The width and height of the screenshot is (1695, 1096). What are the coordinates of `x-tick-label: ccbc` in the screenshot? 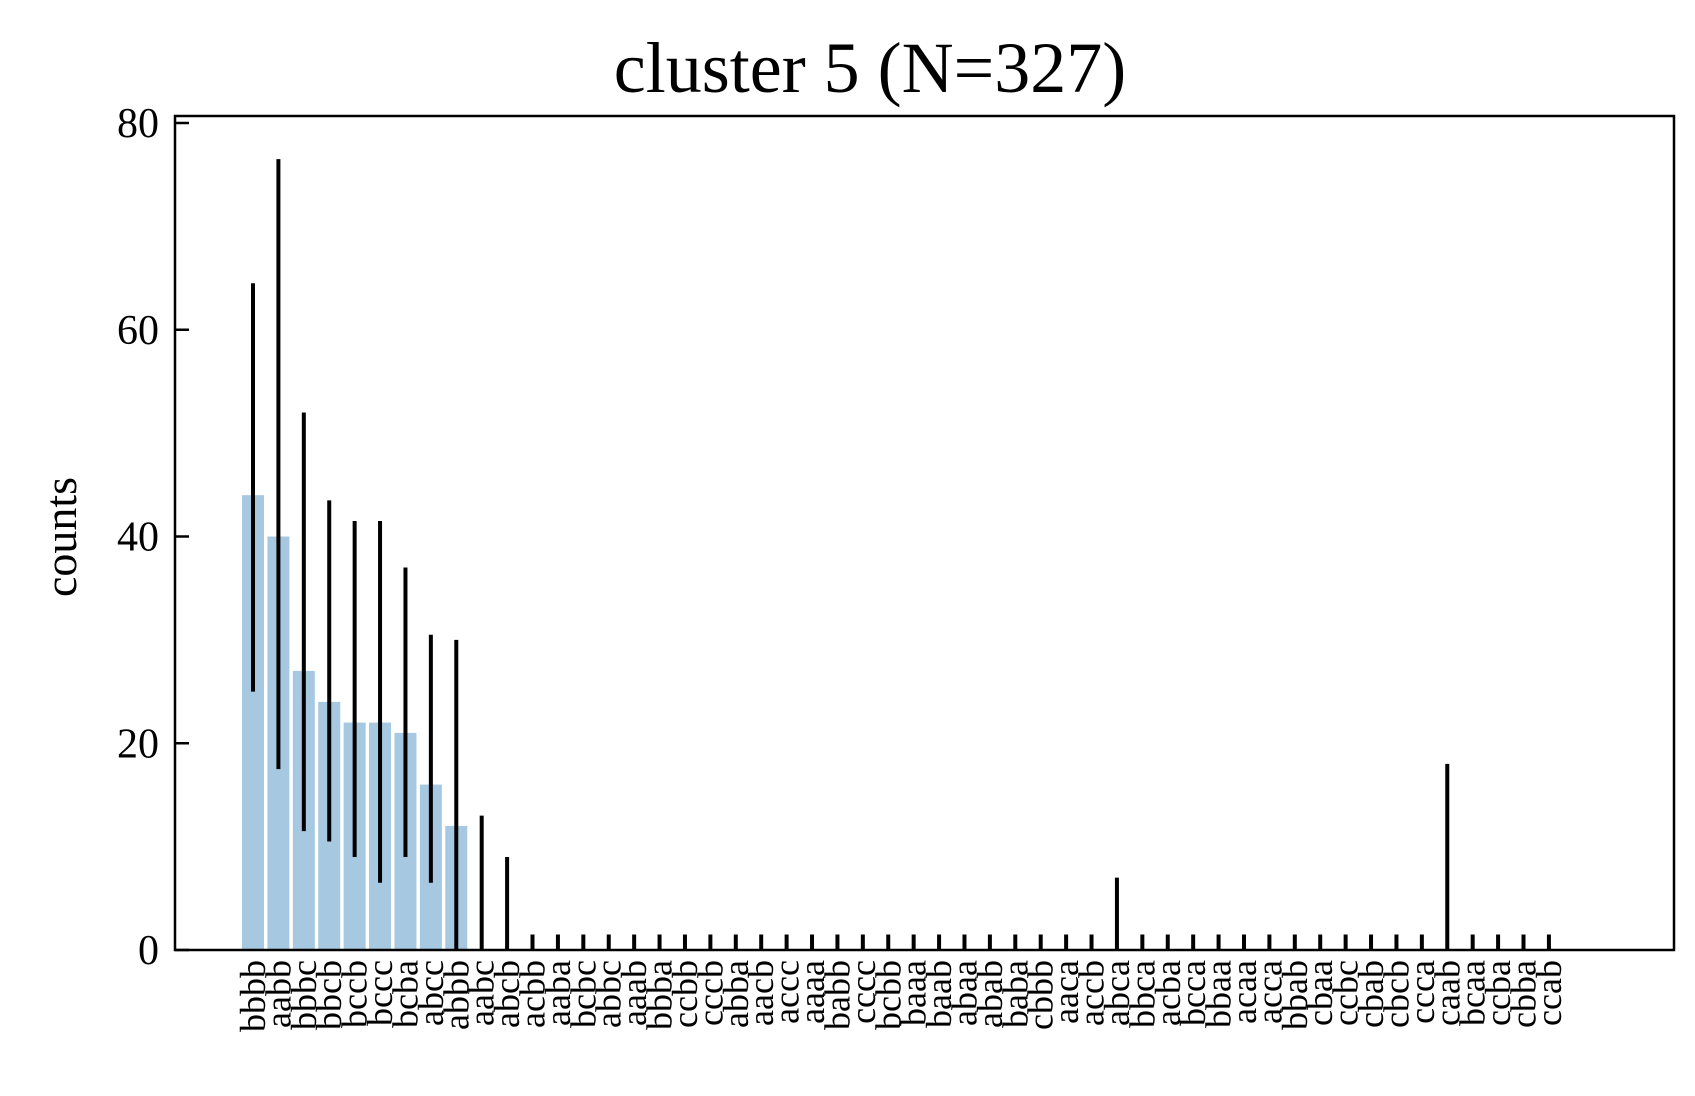 It's located at (1346, 993).